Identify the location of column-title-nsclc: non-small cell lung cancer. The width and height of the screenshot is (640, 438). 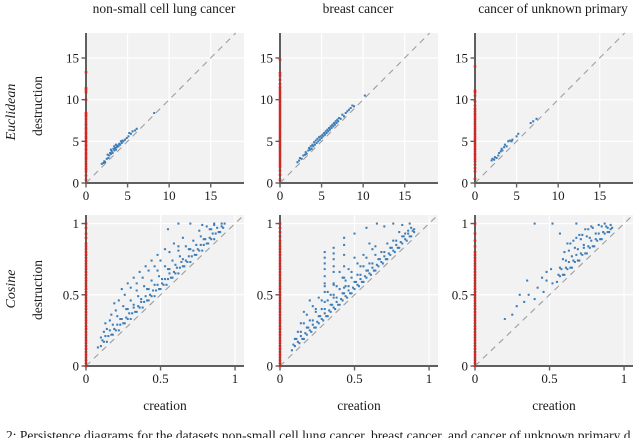
(164, 8).